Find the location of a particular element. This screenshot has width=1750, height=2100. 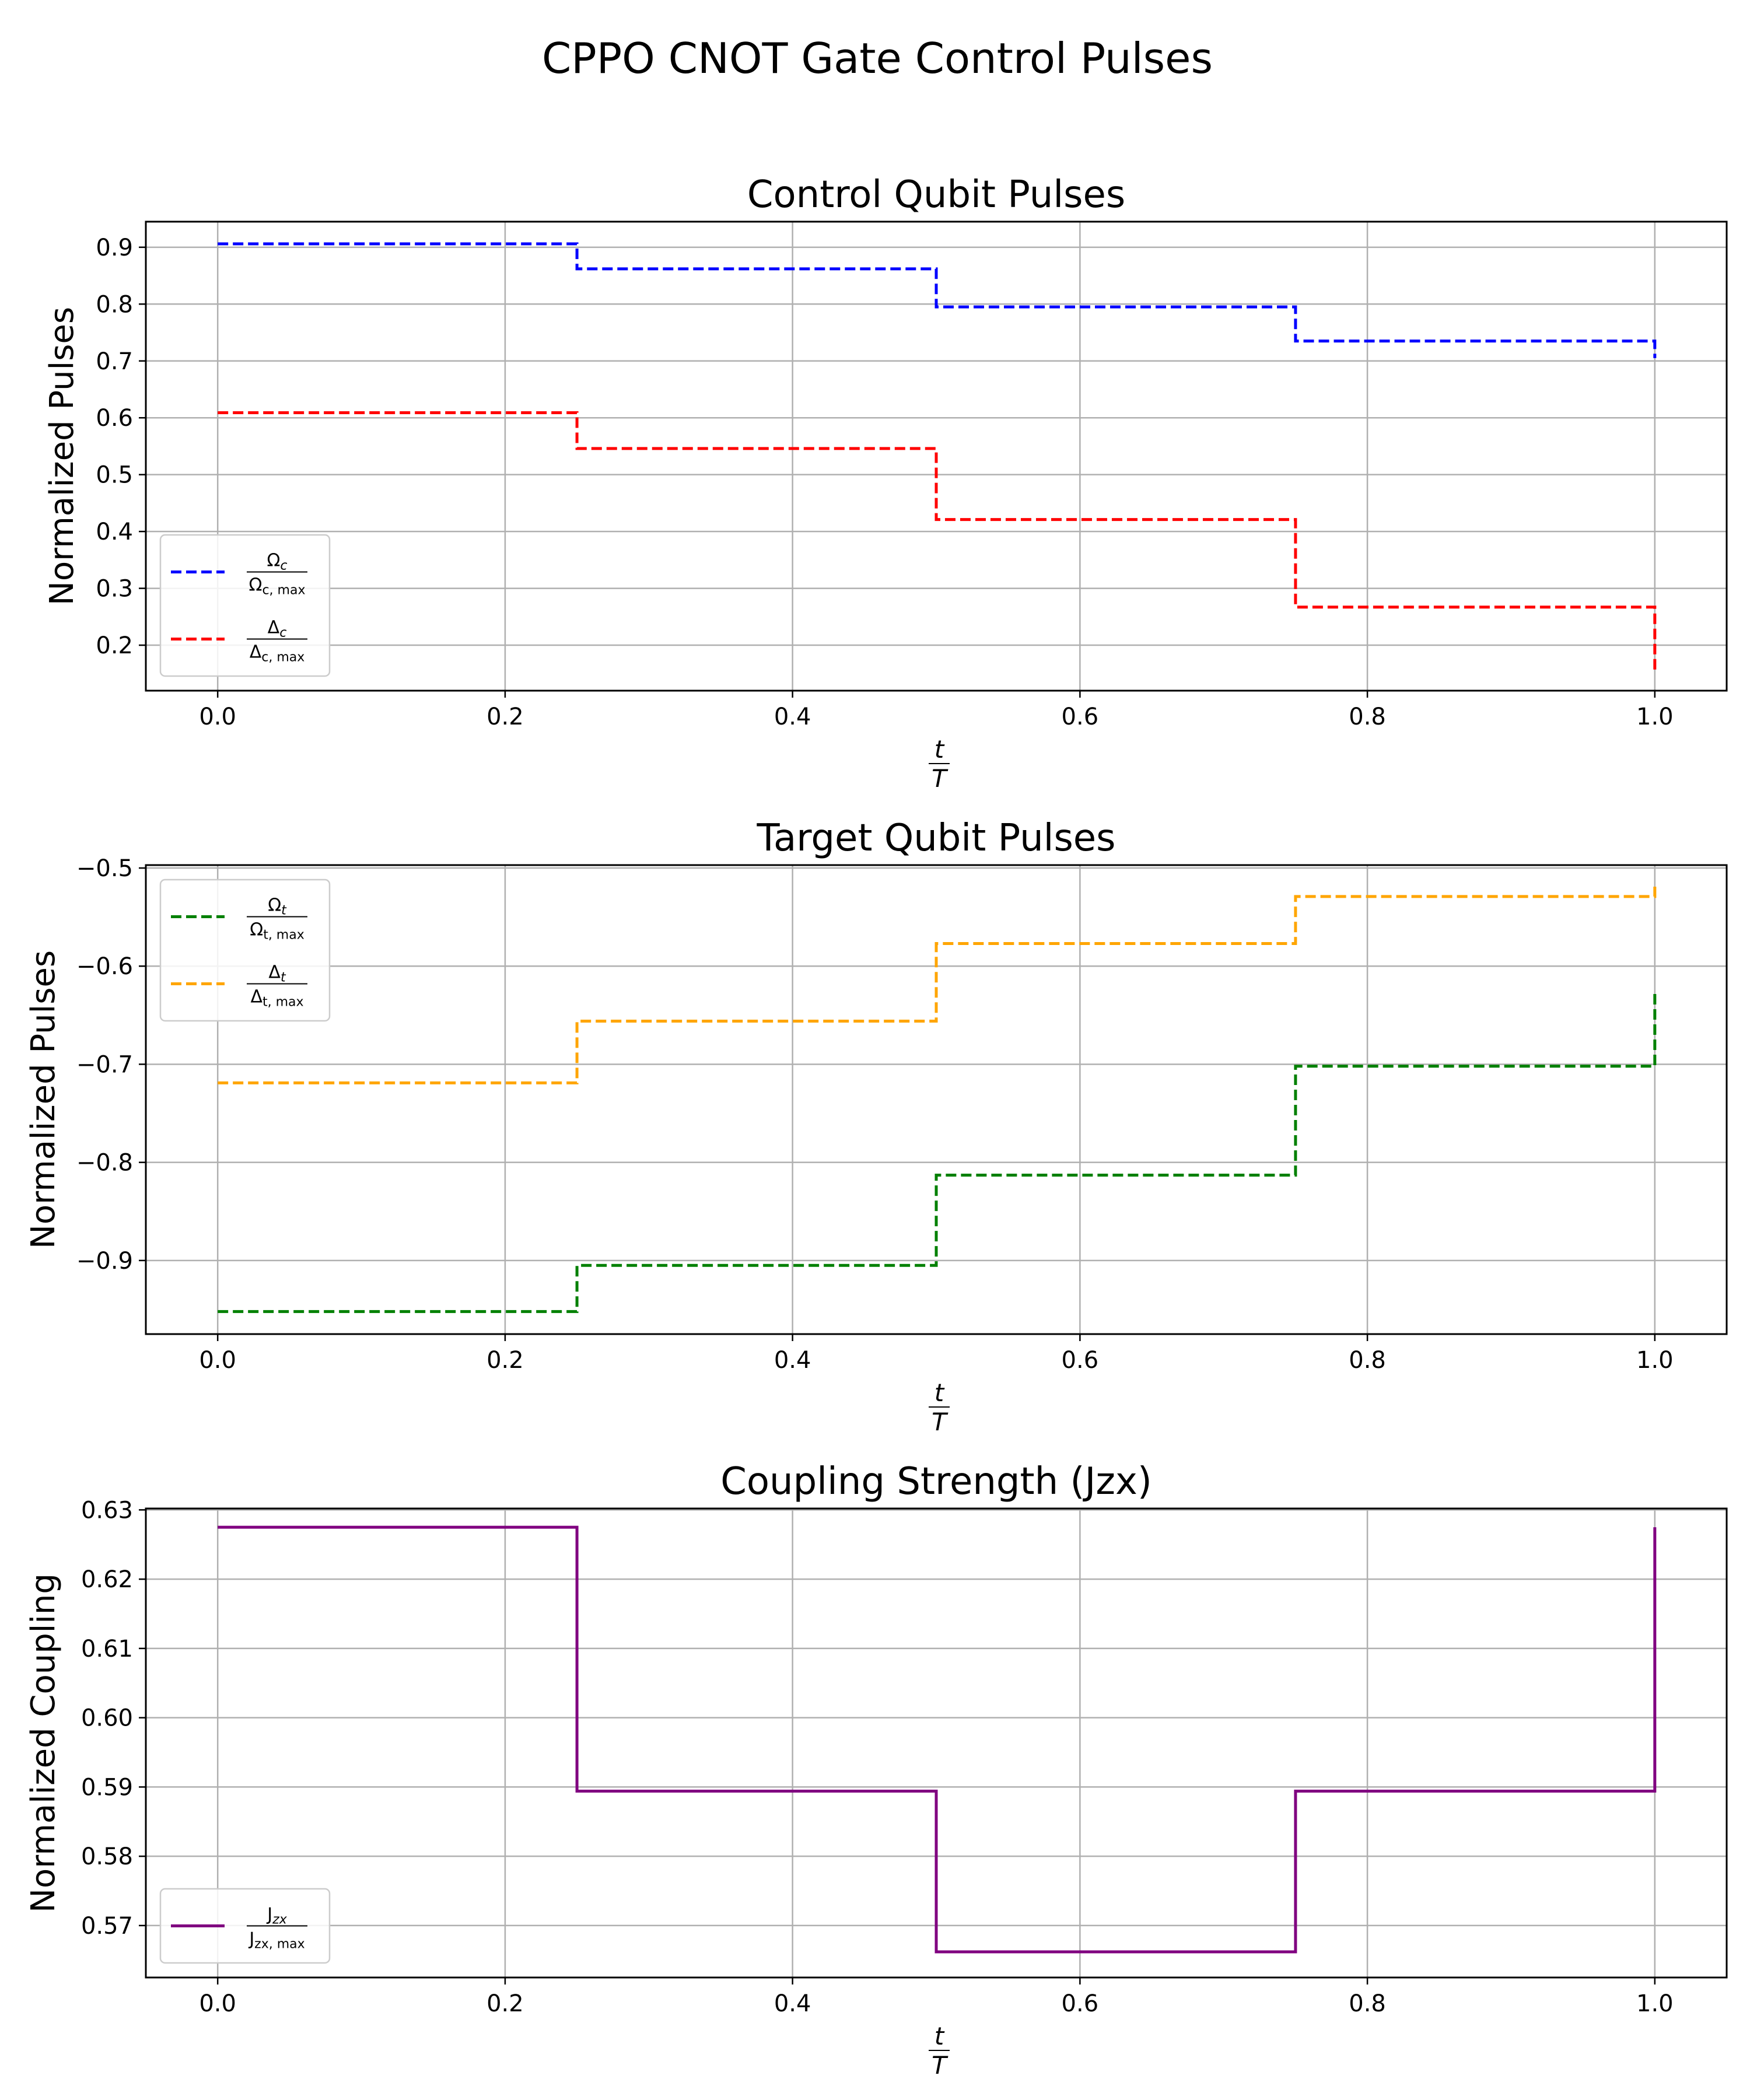

coupling-legend-label-0-den-symbol: J is located at coordinates (251, 1939).